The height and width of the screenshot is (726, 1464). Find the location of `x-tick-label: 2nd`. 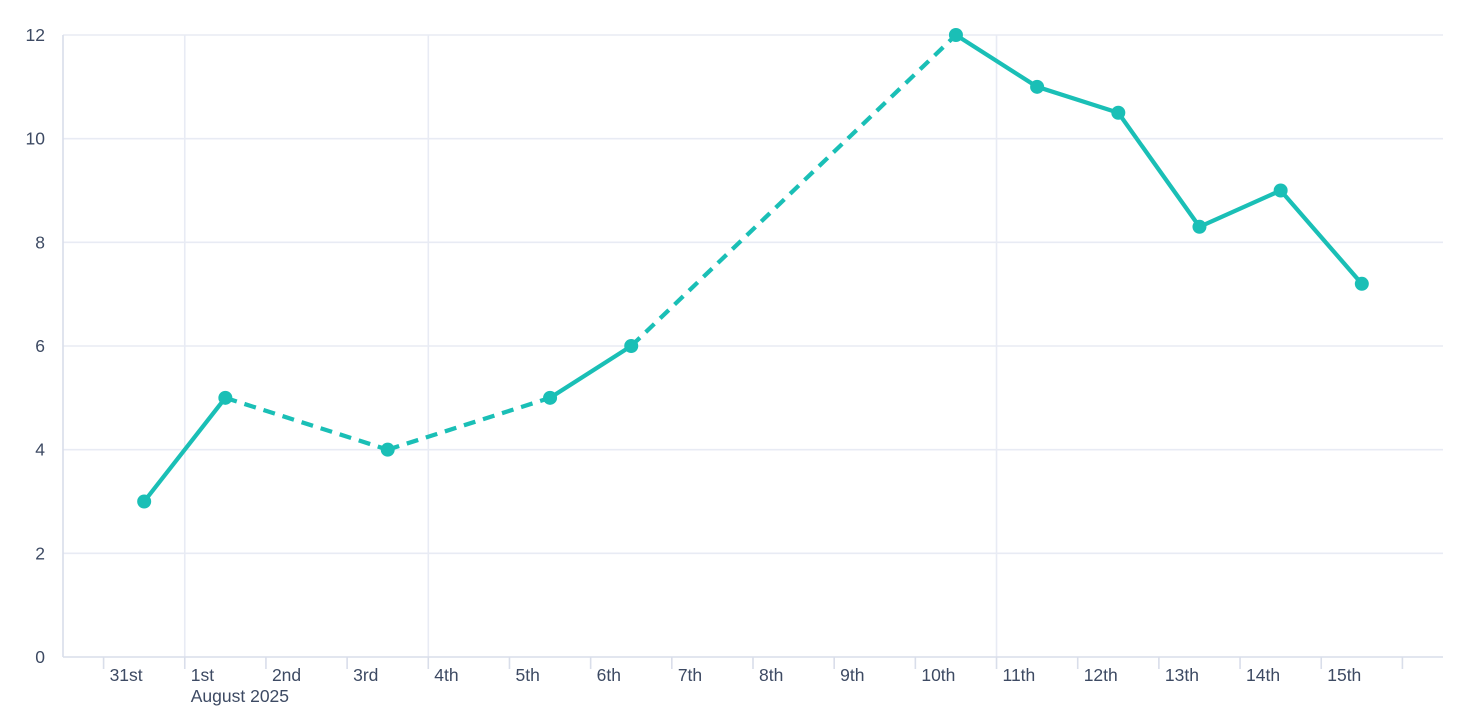

x-tick-label: 2nd is located at coordinates (286, 675).